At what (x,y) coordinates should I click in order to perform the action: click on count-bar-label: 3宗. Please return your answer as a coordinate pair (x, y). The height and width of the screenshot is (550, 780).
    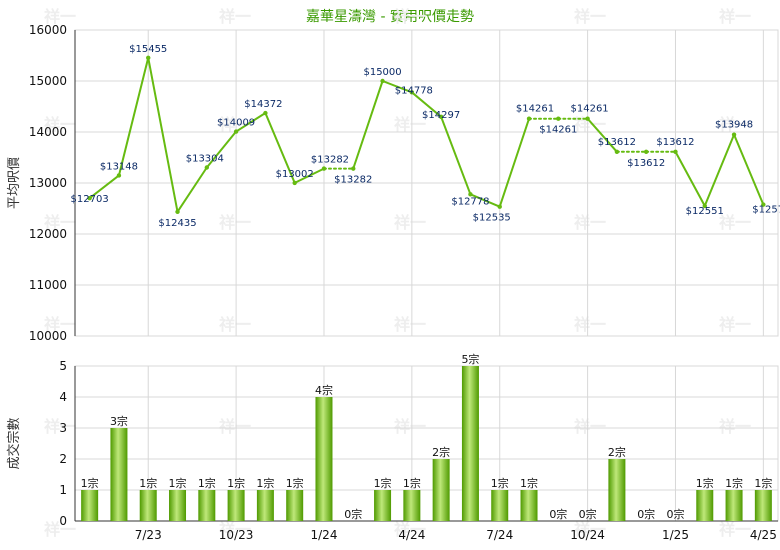
    Looking at the image, I should click on (119, 421).